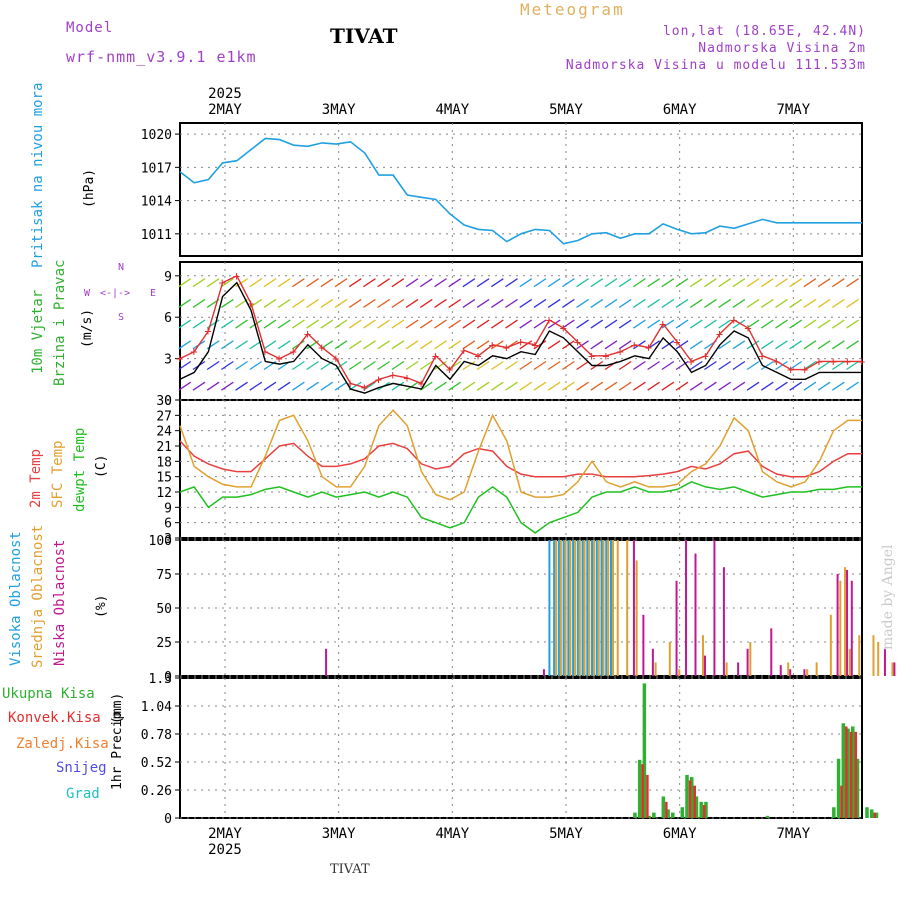 Image resolution: width=900 pixels, height=900 pixels. Describe the element at coordinates (520, 507) in the screenshot. I see `temp-line-dewpoint` at that location.